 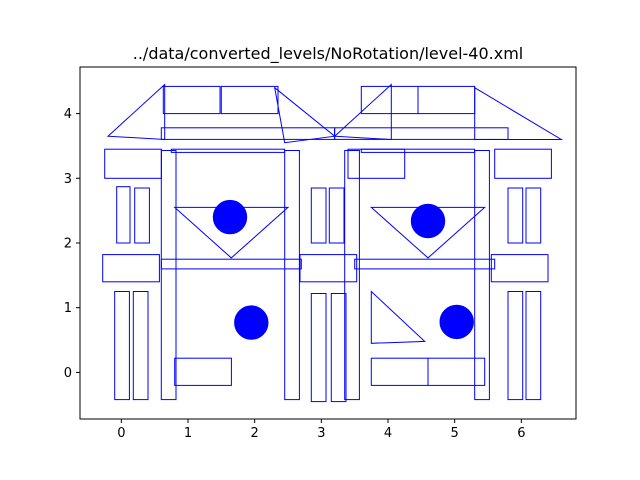 What do you see at coordinates (521, 433) in the screenshot?
I see `x-tick-label: 6` at bounding box center [521, 433].